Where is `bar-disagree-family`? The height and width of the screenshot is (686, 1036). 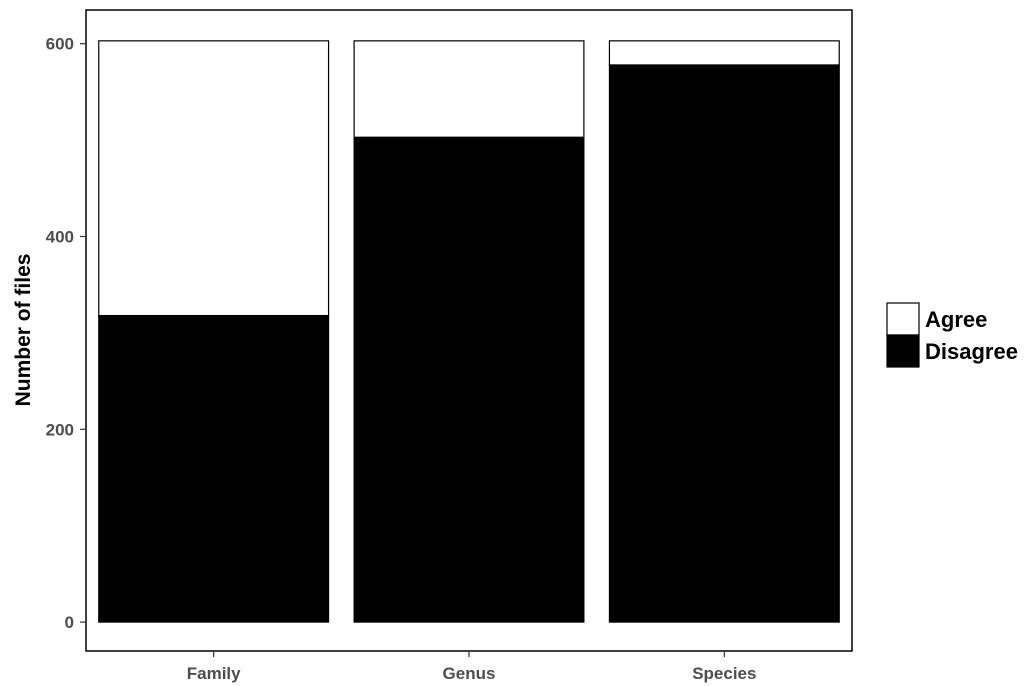
bar-disagree-family is located at coordinates (214, 468).